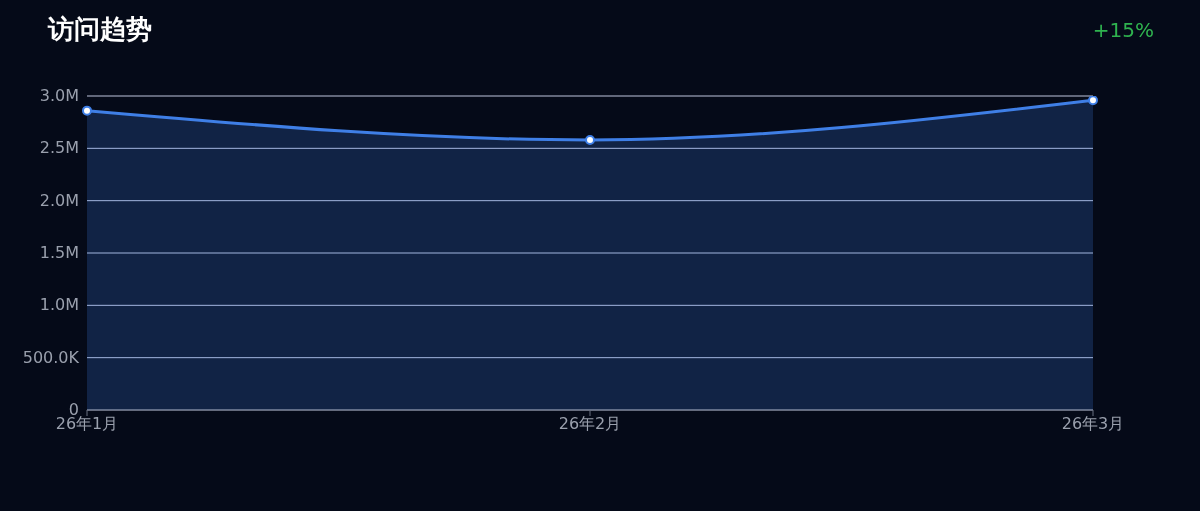 Image resolution: width=1200 pixels, height=511 pixels. What do you see at coordinates (1123, 30) in the screenshot?
I see `text: +15%` at bounding box center [1123, 30].